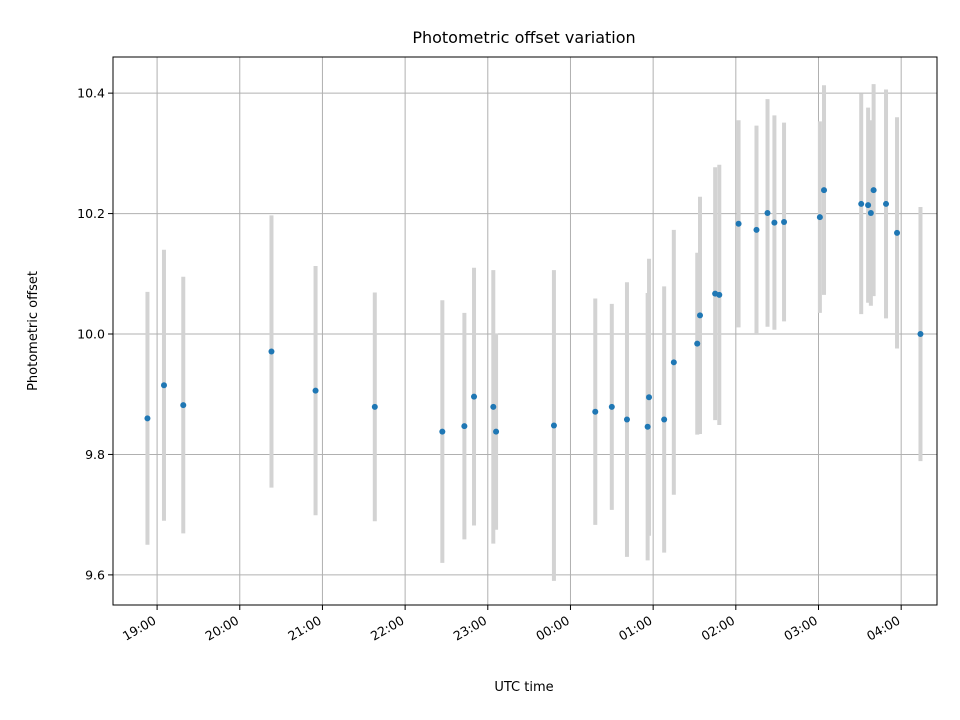 The image size is (960, 720). I want to click on y-axis-ticks: 9.6 9.8 10.0 10.2 10.4, so click(95, 334).